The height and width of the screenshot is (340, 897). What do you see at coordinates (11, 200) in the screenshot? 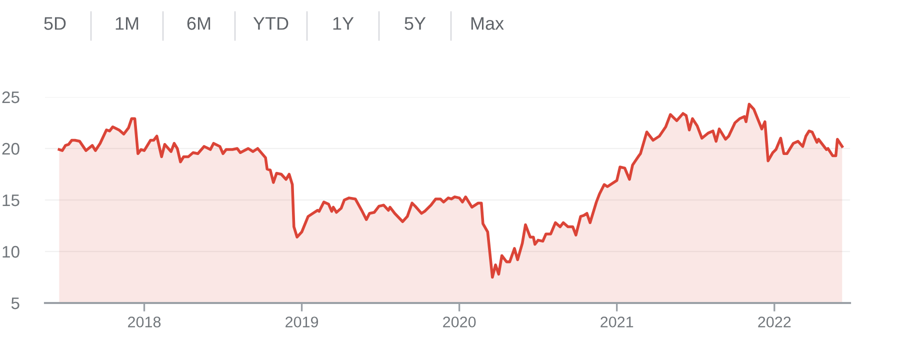
I see `y-tick-label: 15` at bounding box center [11, 200].